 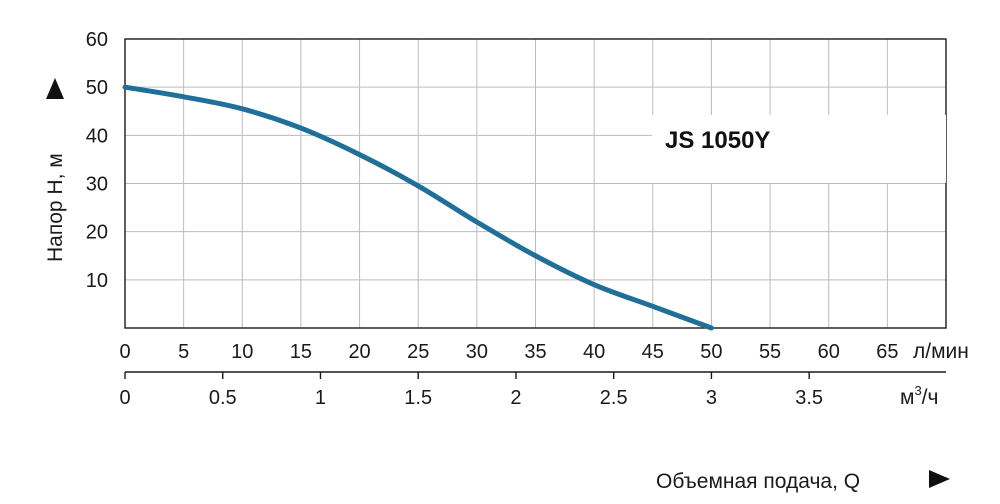 I want to click on x-tick-label: 60, so click(x=829, y=352).